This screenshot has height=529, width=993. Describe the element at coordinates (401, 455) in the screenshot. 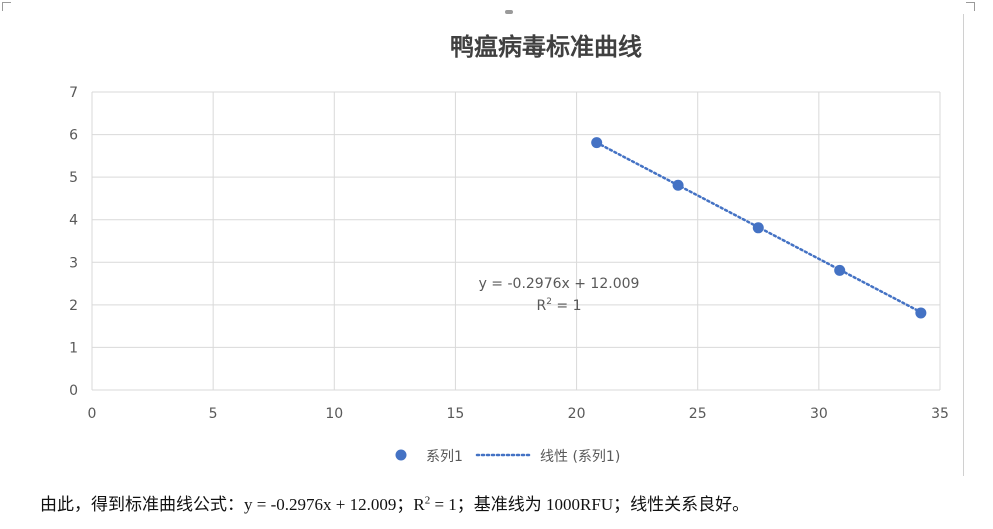

I see `legend-marker-series` at that location.